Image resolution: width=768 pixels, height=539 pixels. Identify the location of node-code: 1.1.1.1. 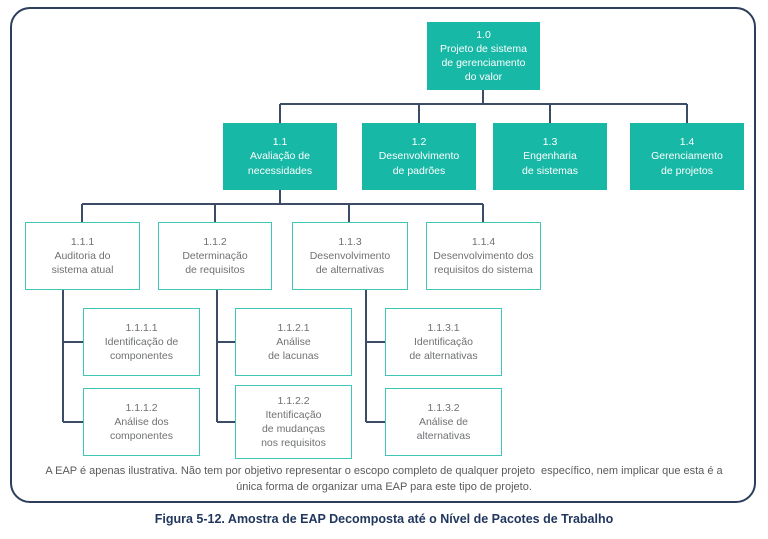
(141, 327).